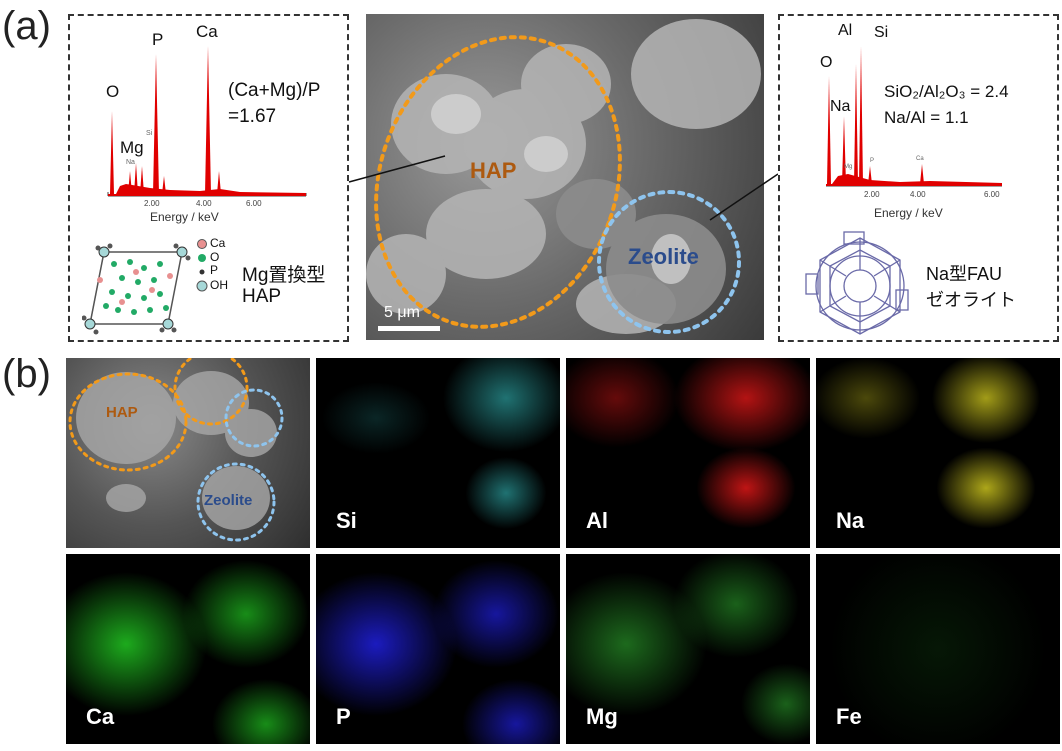 This screenshot has height=751, width=1062. Describe the element at coordinates (149, 133) in the screenshot. I see `eds-peak-si-small: Si` at that location.